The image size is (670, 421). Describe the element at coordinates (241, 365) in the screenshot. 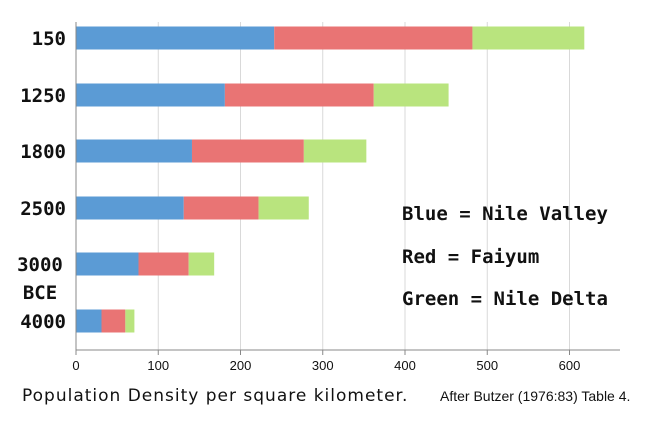

I see `x-tick-label: 200` at that location.